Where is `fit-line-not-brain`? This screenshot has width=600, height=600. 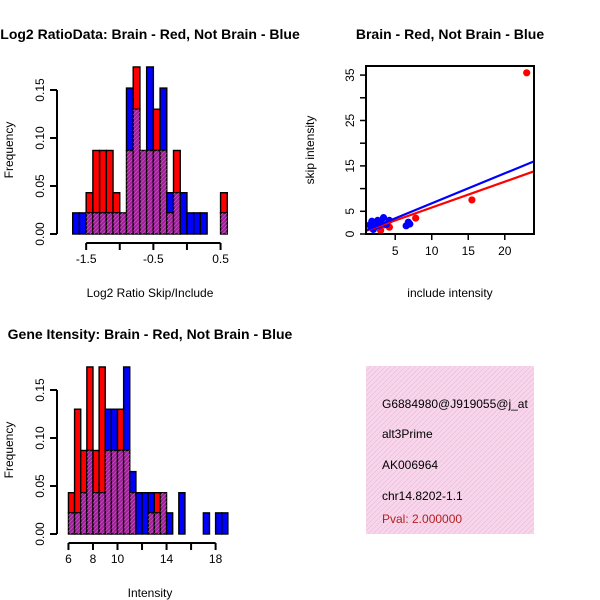 fit-line-not-brain is located at coordinates (450, 196).